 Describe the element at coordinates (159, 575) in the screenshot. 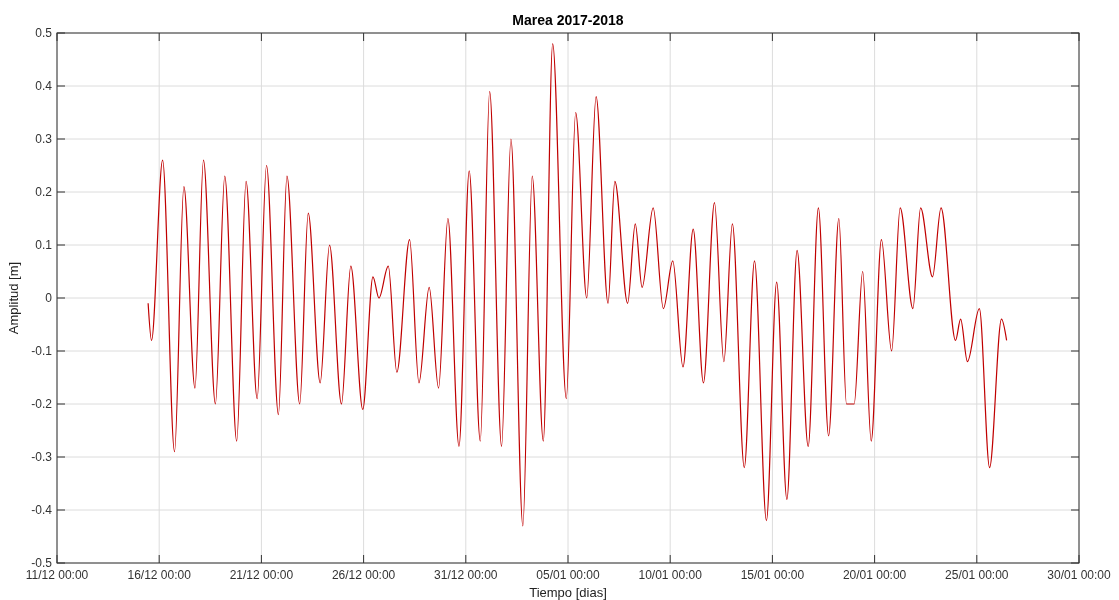

I see `x-tick-label: 16/12 00:00` at that location.